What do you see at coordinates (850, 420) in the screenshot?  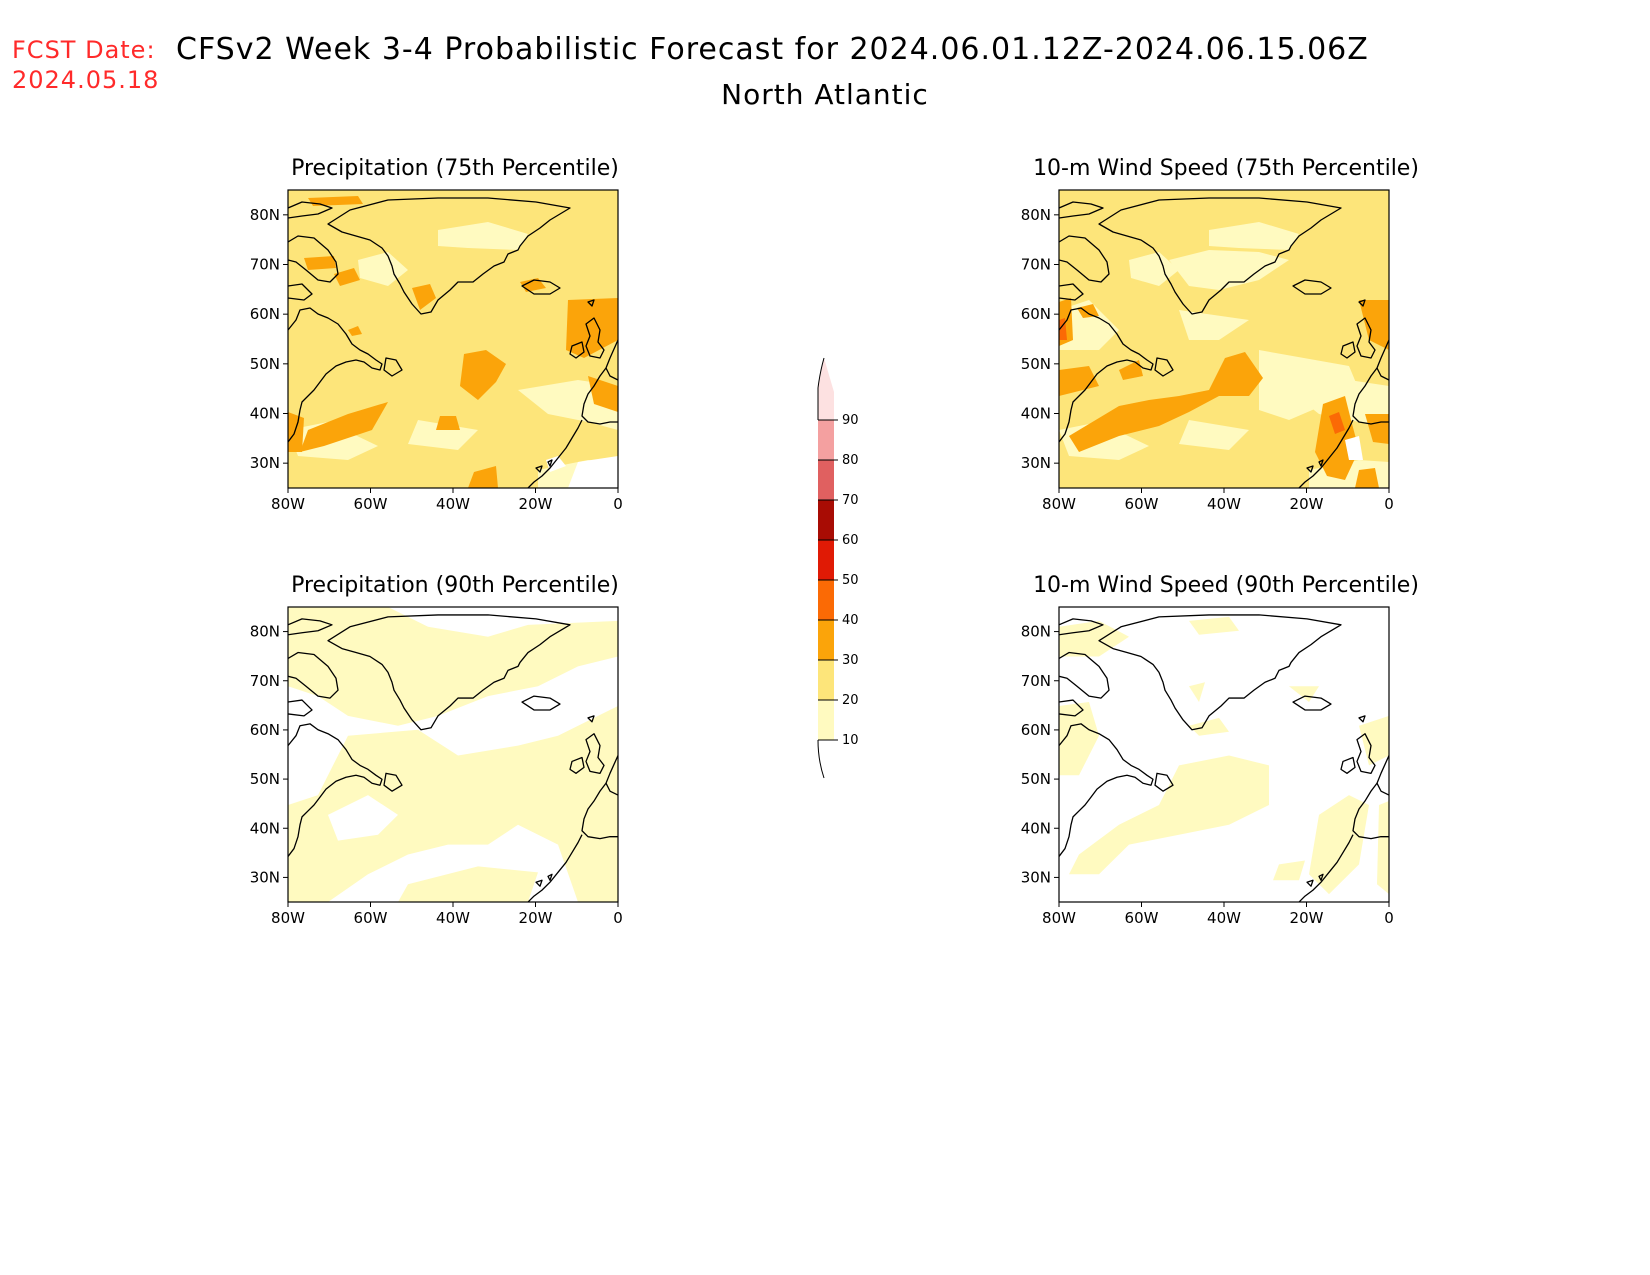 I see `colorbar-label: 90` at bounding box center [850, 420].